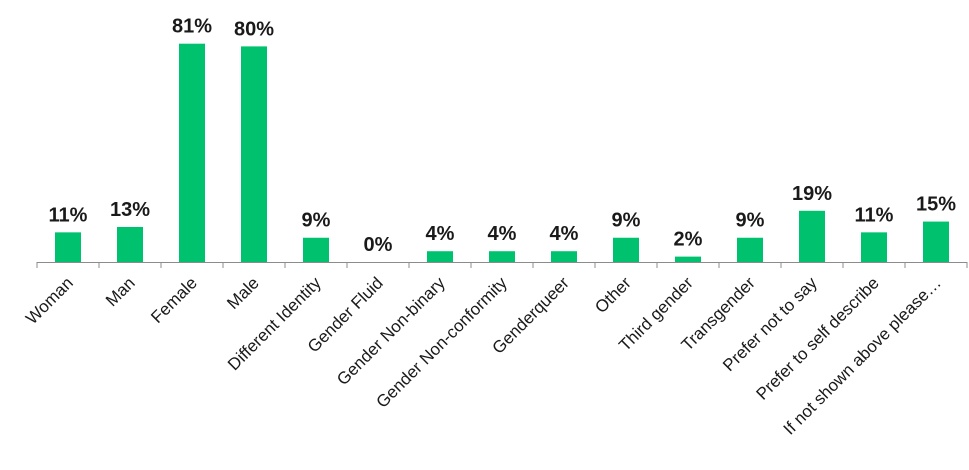 The width and height of the screenshot is (969, 470). I want to click on data-label-5: 0%, so click(378, 245).